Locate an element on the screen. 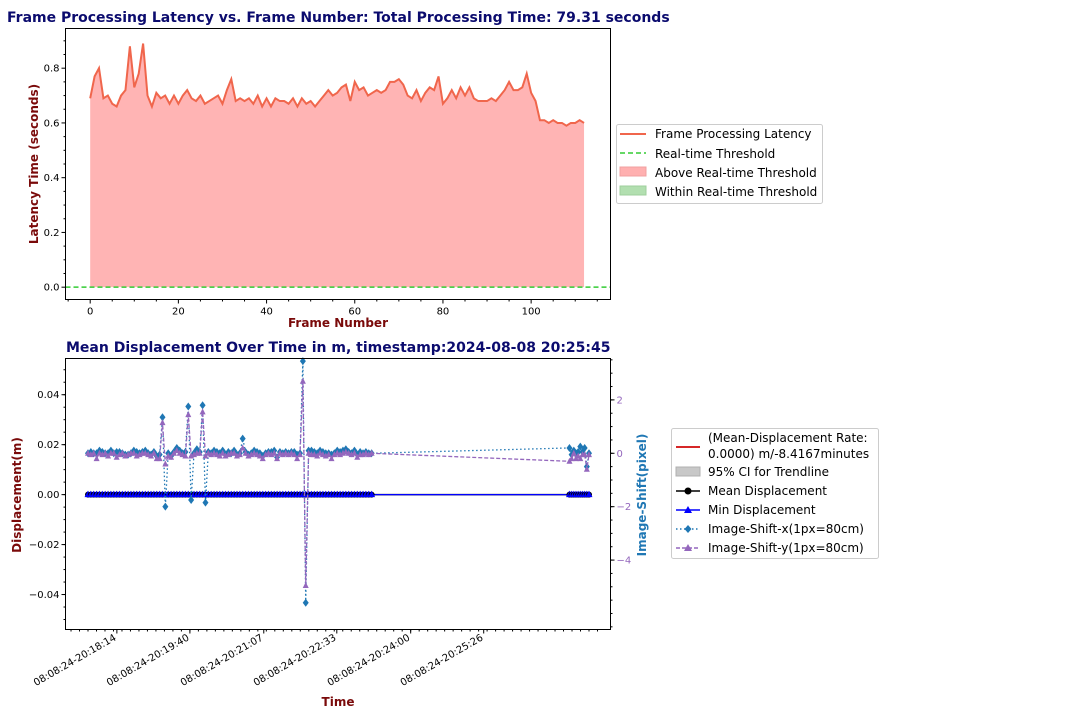 The width and height of the screenshot is (1080, 720). legend-entry-shift-y: Image-Shift-y(1px=80cm) is located at coordinates (786, 548).